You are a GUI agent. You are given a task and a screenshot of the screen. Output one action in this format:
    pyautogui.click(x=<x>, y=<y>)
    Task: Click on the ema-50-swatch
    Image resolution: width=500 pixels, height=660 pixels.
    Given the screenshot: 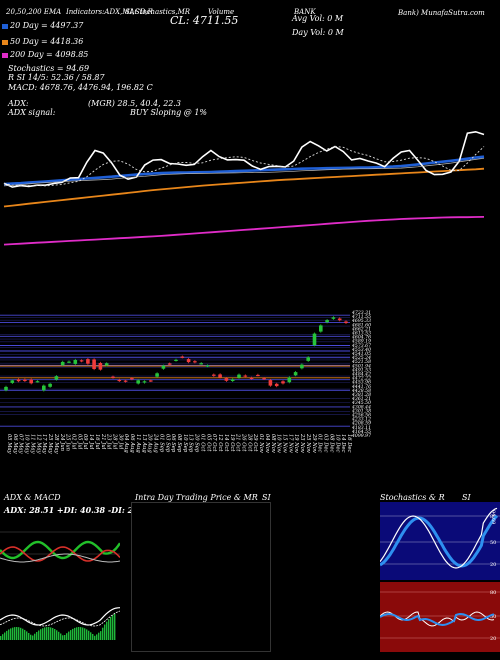 What is the action you would take?
    pyautogui.click(x=5, y=42)
    